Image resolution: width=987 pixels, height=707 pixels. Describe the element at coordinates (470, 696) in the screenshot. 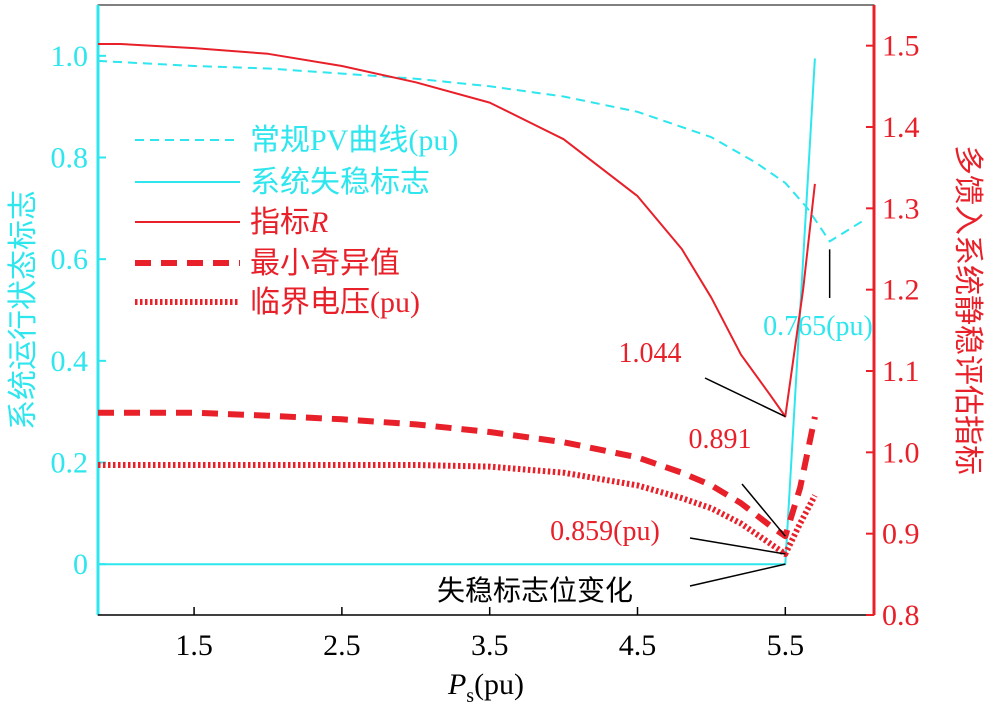

I see `x-axis-title-sub: s` at that location.